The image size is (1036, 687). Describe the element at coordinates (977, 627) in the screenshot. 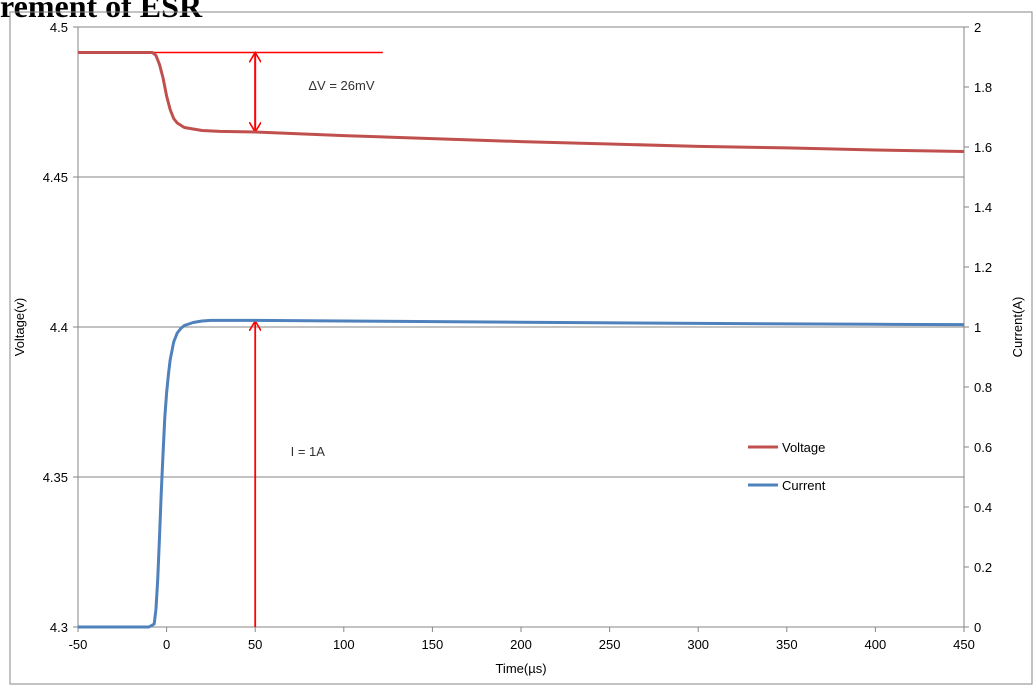

I see `y2-tick-label: 0` at that location.